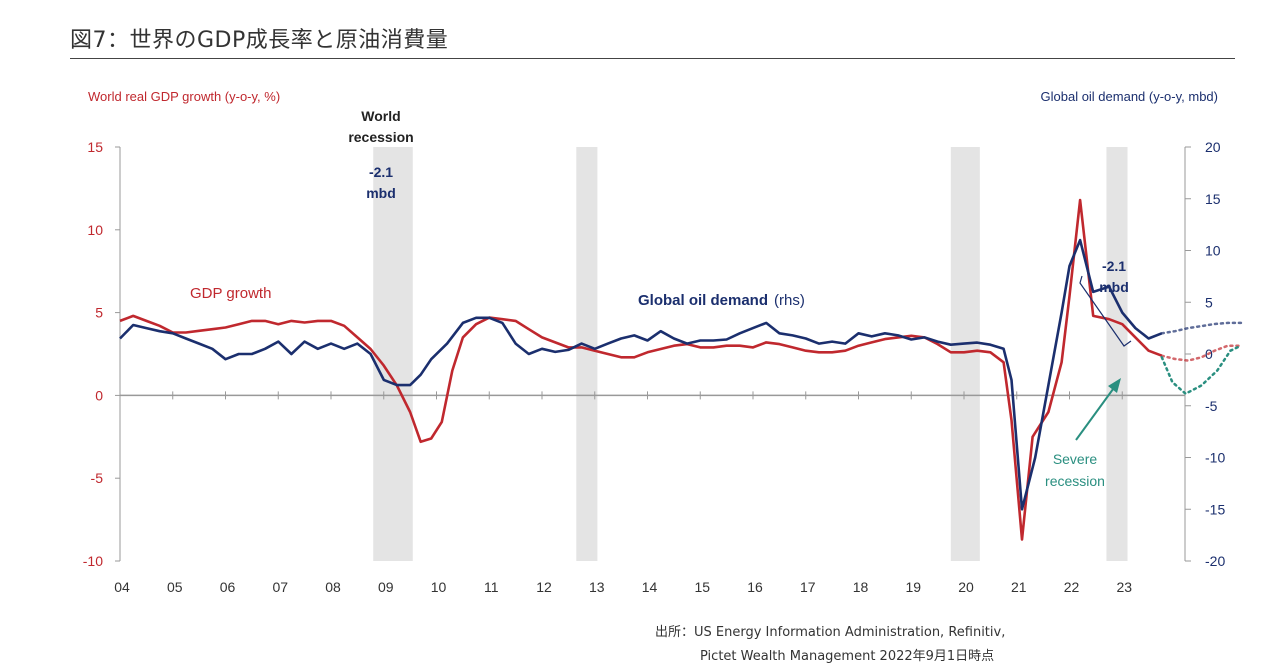  I want to click on world-recession-label-line1: World, so click(380, 116).